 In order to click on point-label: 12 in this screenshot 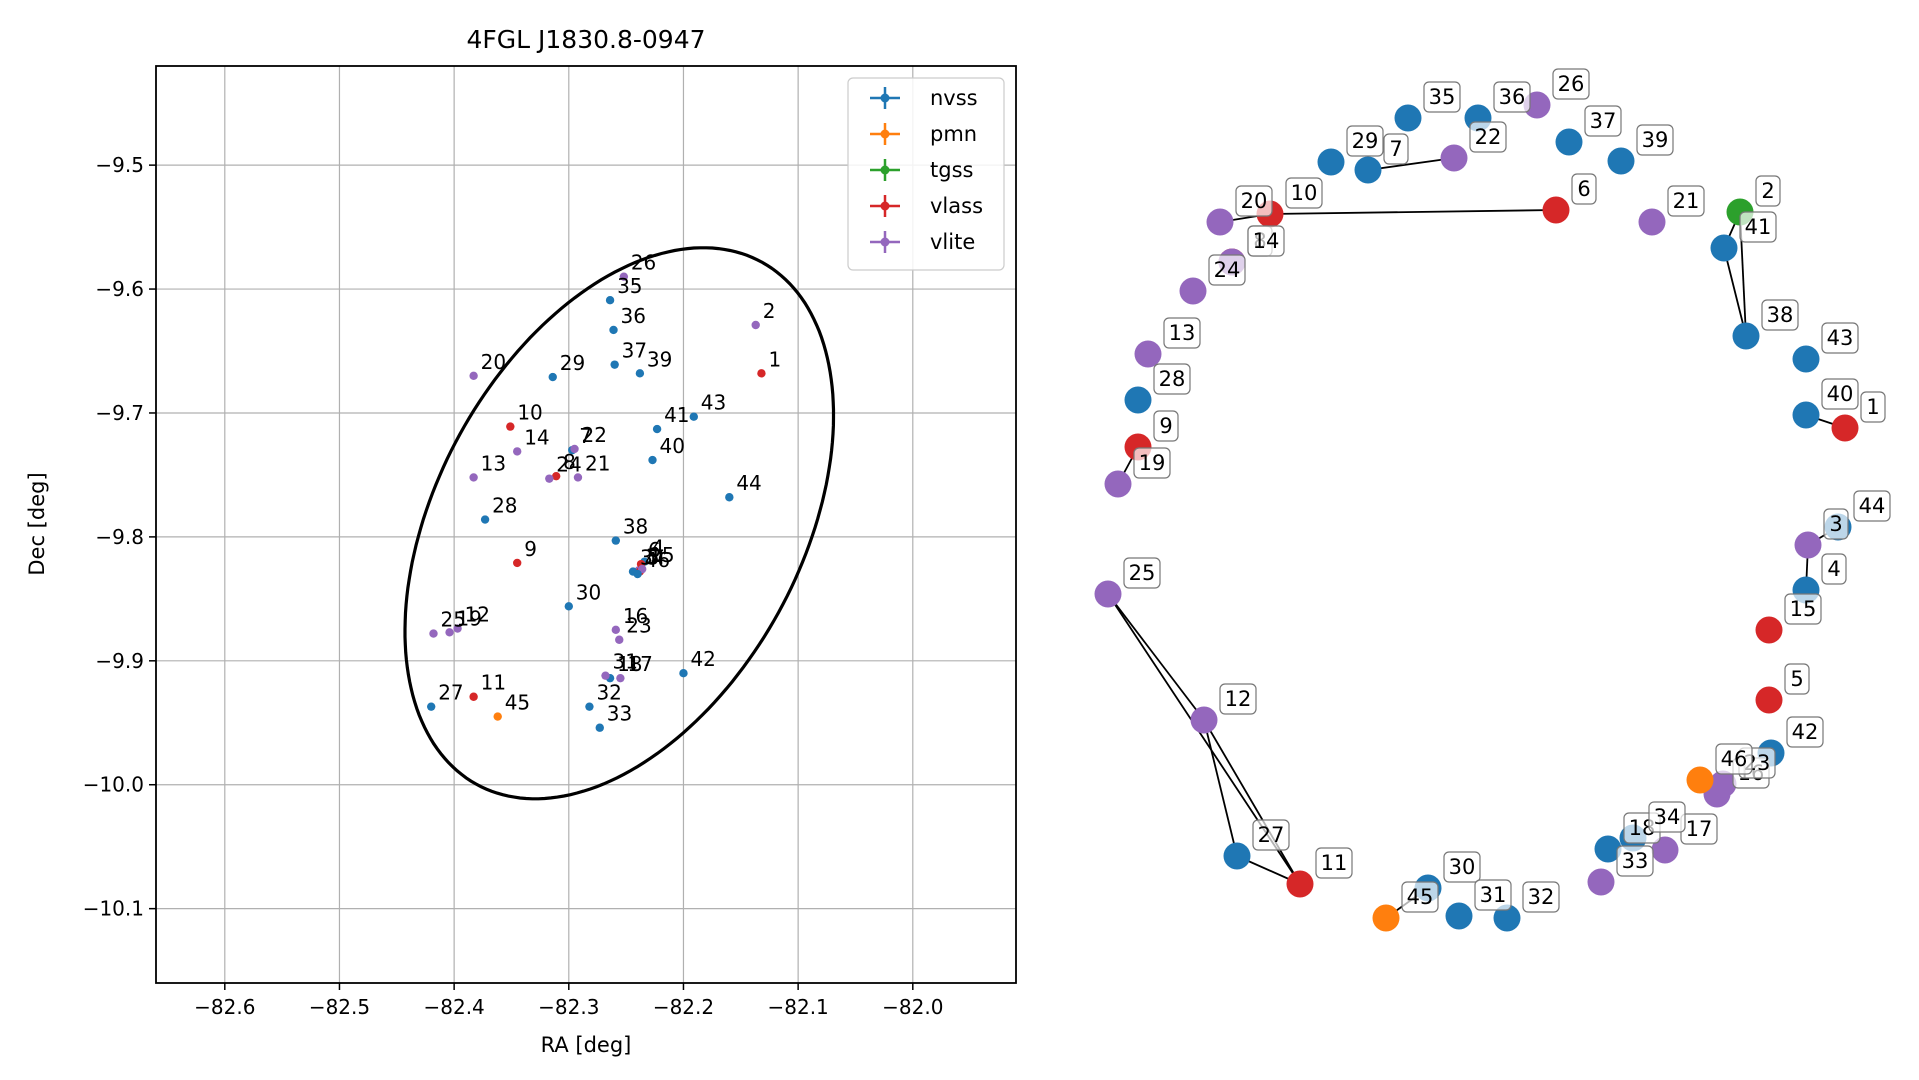, I will do `click(477, 615)`.